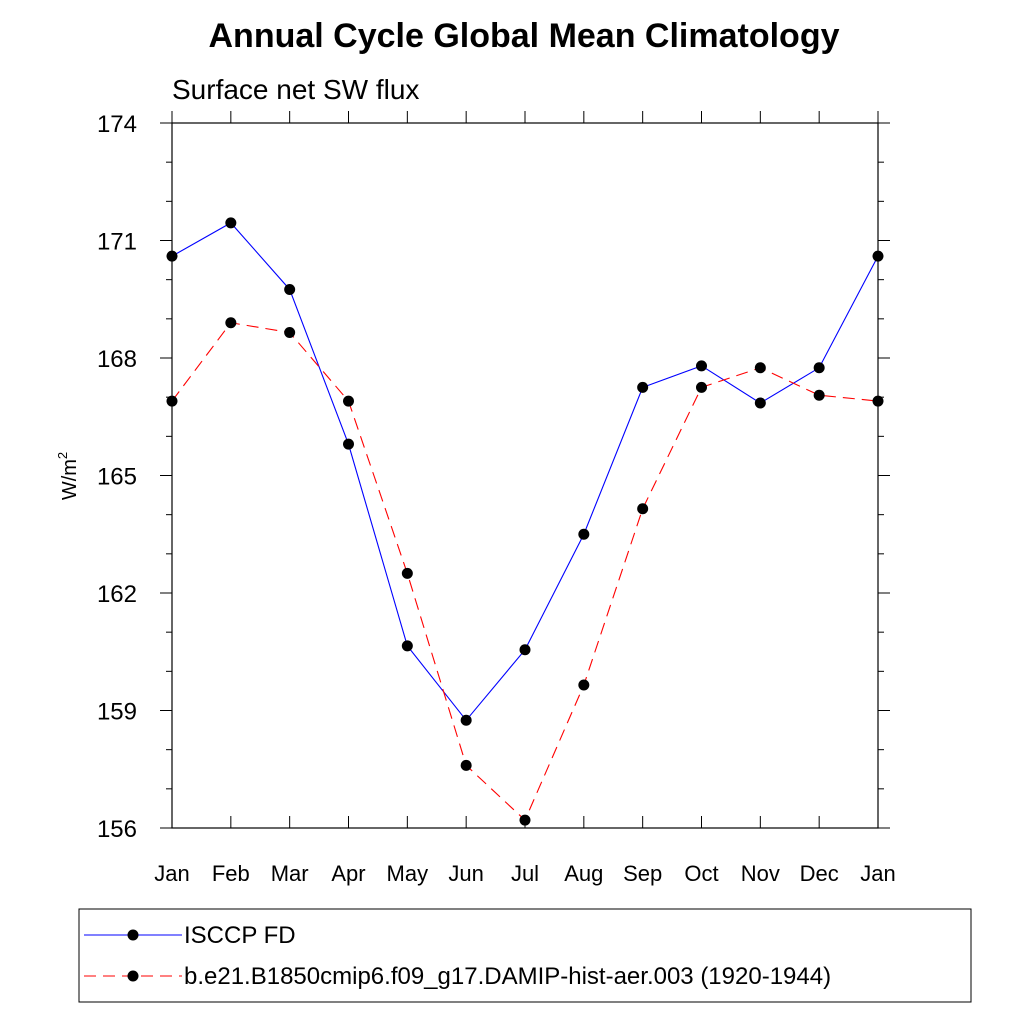 This screenshot has height=1024, width=1024. What do you see at coordinates (760, 873) in the screenshot?
I see `x-tick-label: Nov` at bounding box center [760, 873].